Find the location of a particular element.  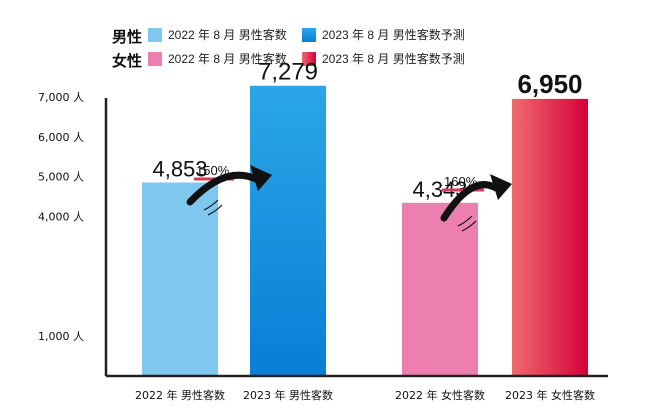

legend-swatch-male-2023 is located at coordinates (309, 34).